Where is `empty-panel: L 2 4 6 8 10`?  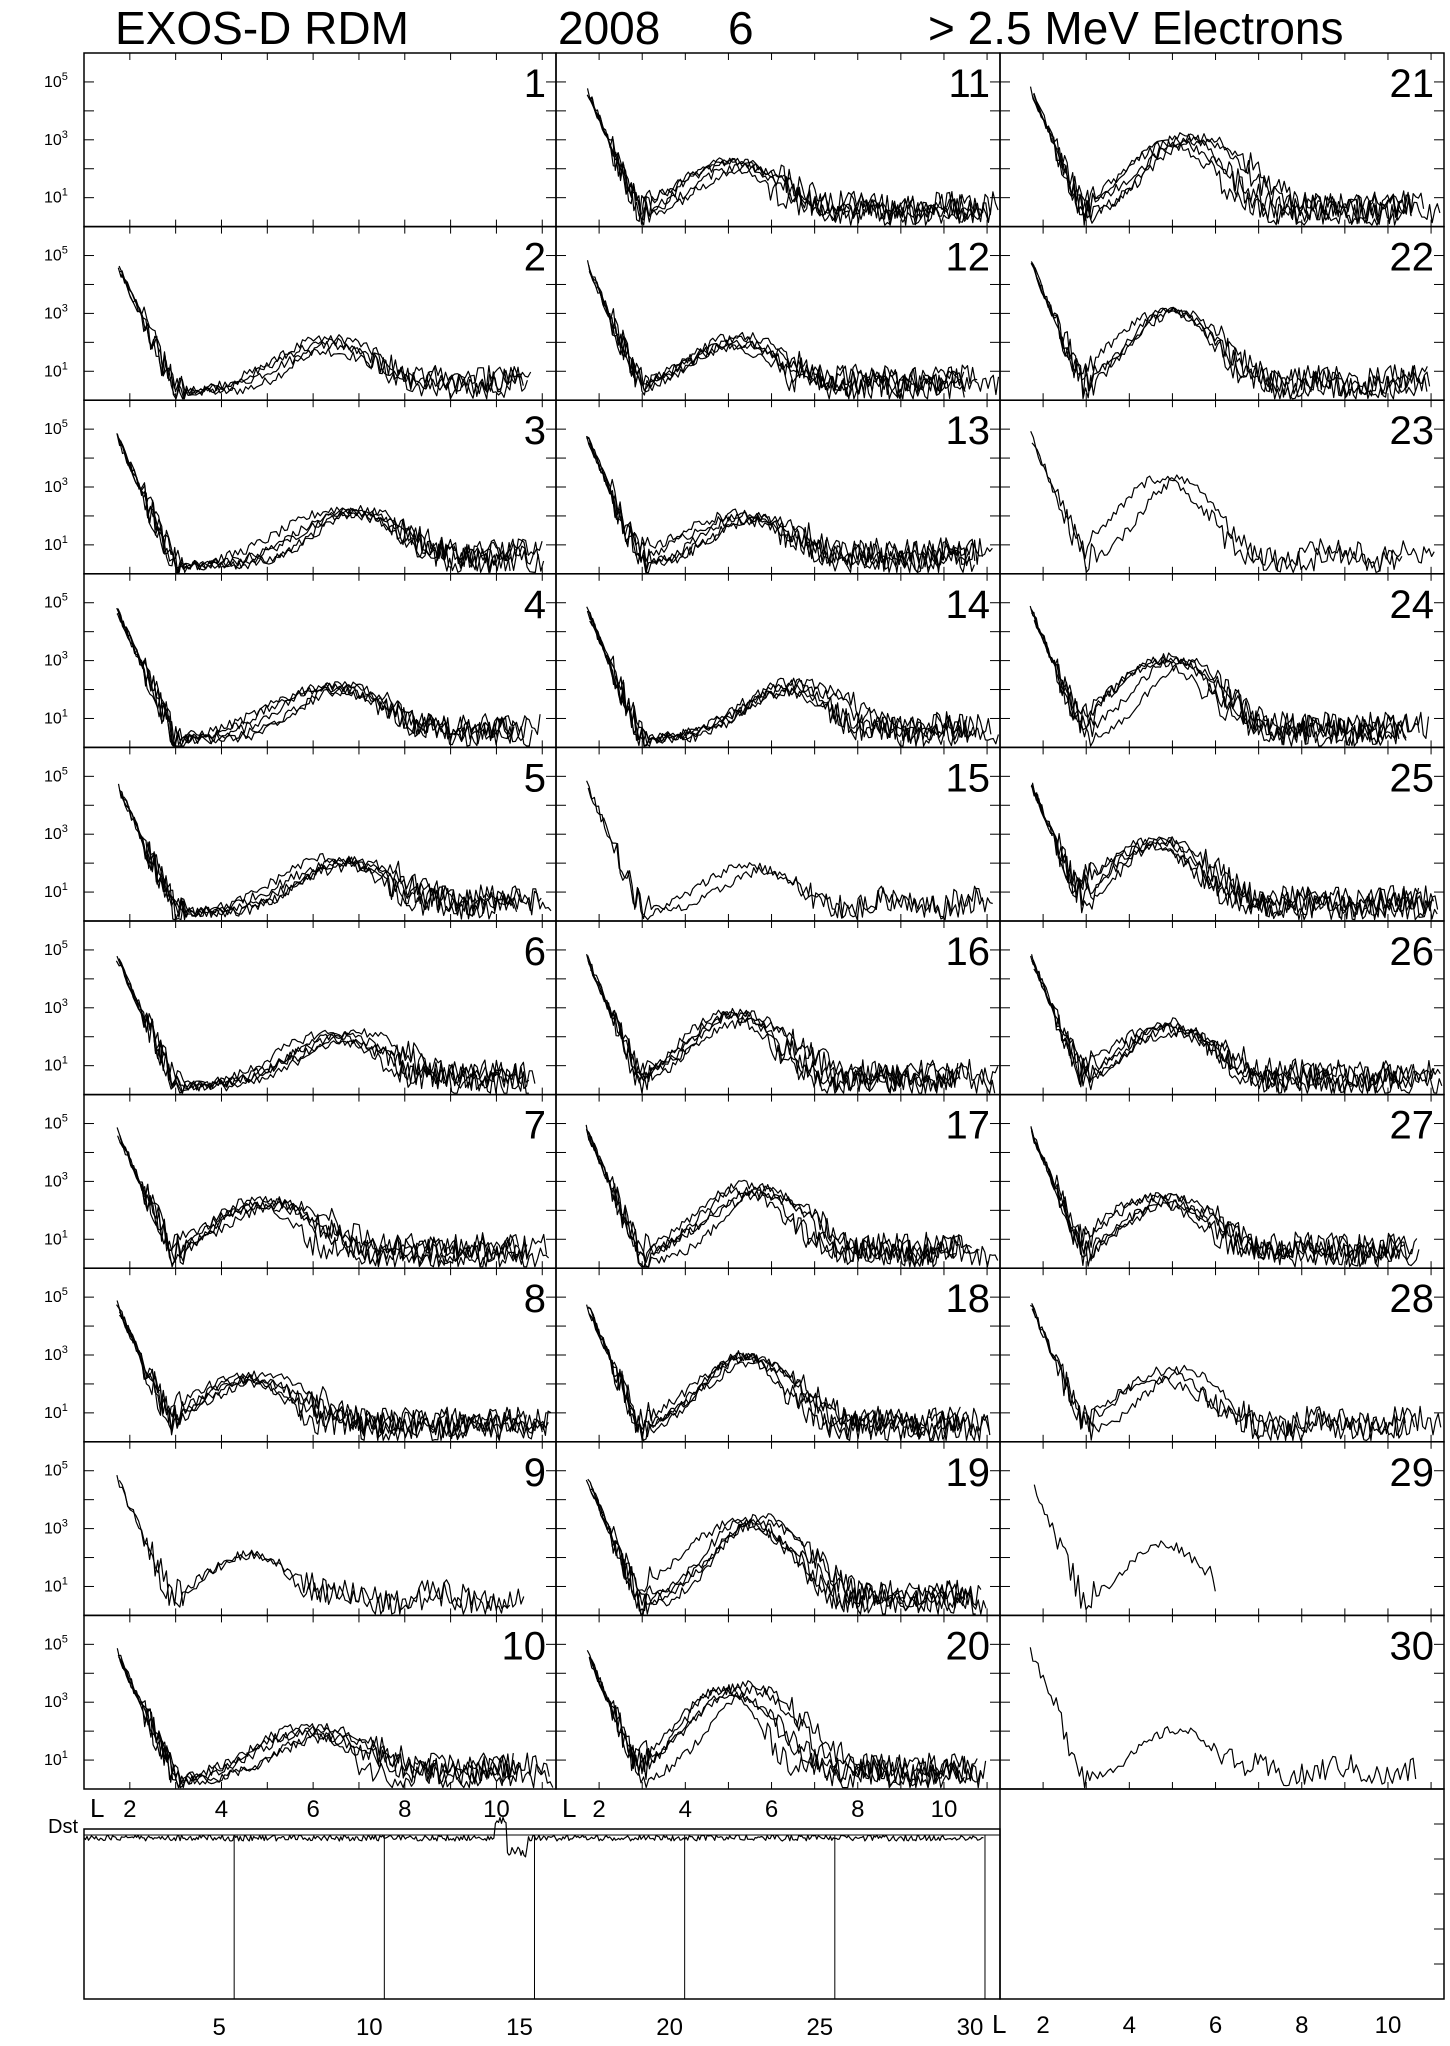 empty-panel: L 2 4 6 8 10 is located at coordinates (1218, 1913).